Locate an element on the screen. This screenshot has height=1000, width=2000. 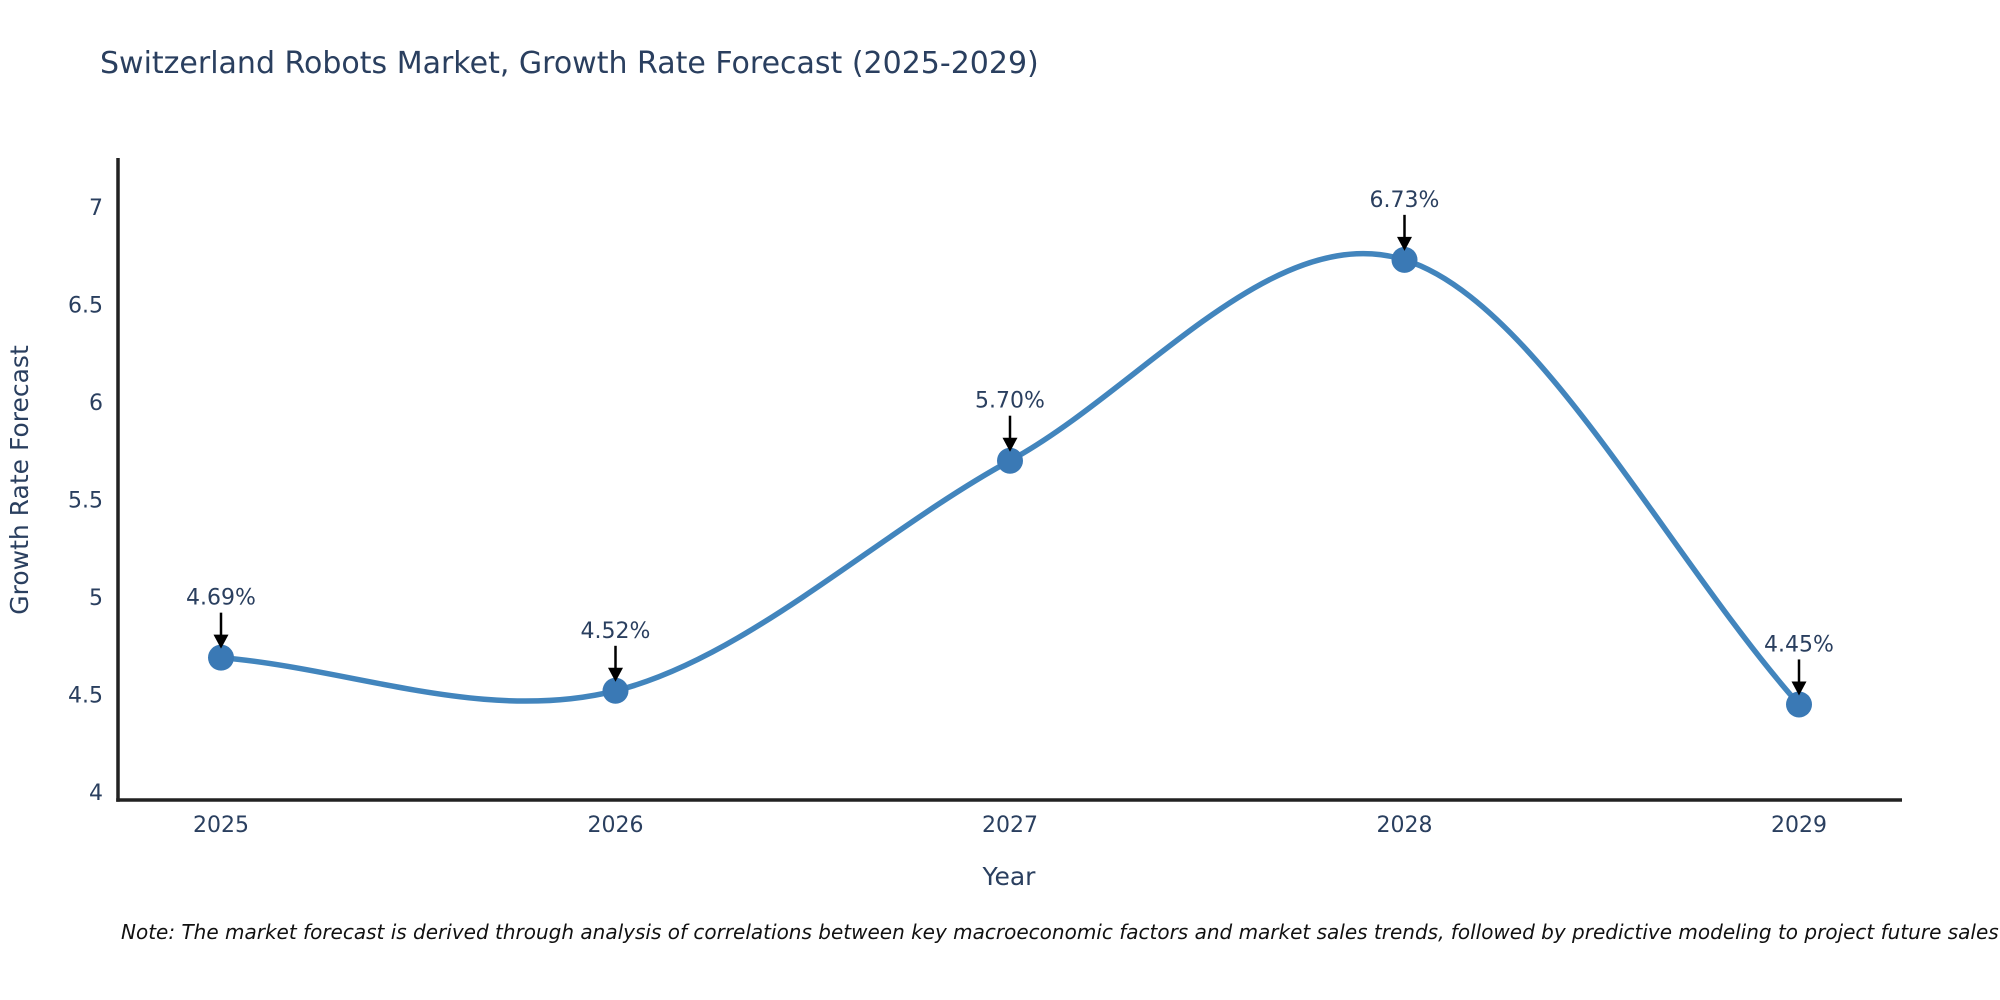
y-tick-label: 4.5 is located at coordinates (85, 696).